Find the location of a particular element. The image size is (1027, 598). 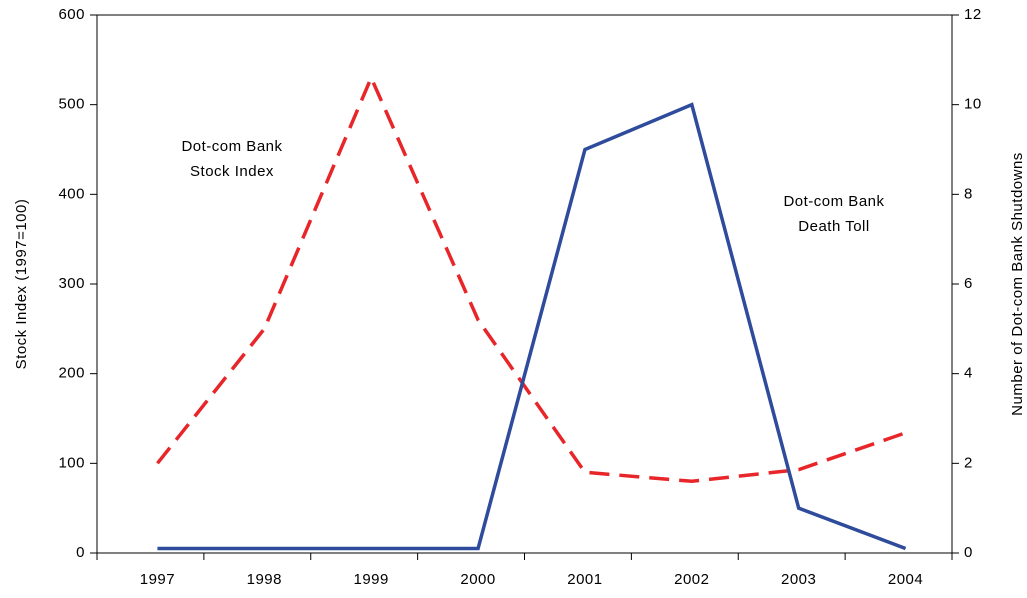

y-tick-label: 600 is located at coordinates (71, 14).